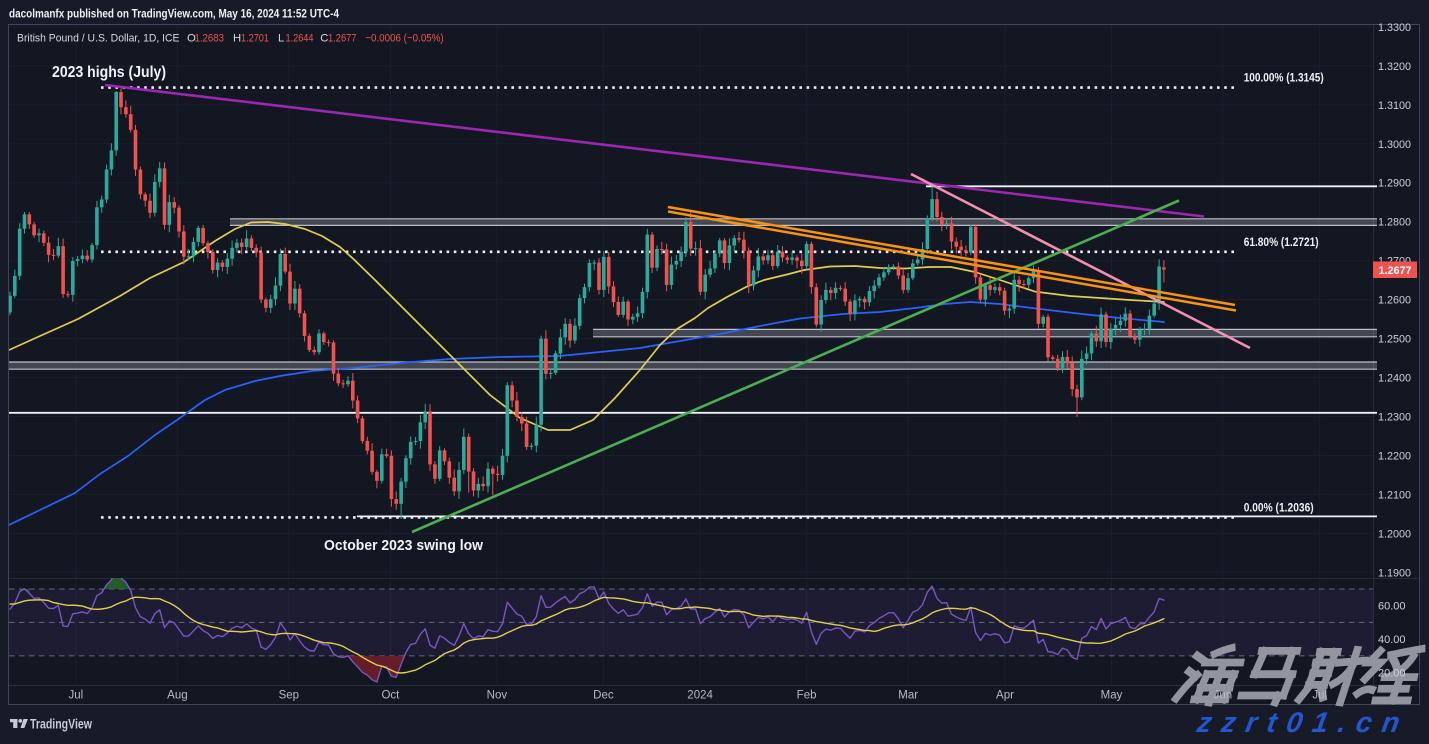  Describe the element at coordinates (1394, 573) in the screenshot. I see `svg-text: 1.1900` at that location.